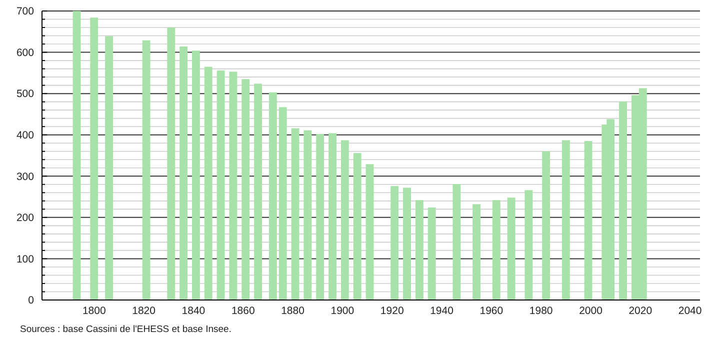  What do you see at coordinates (31, 300) in the screenshot?
I see `y-tick-label: 0` at bounding box center [31, 300].